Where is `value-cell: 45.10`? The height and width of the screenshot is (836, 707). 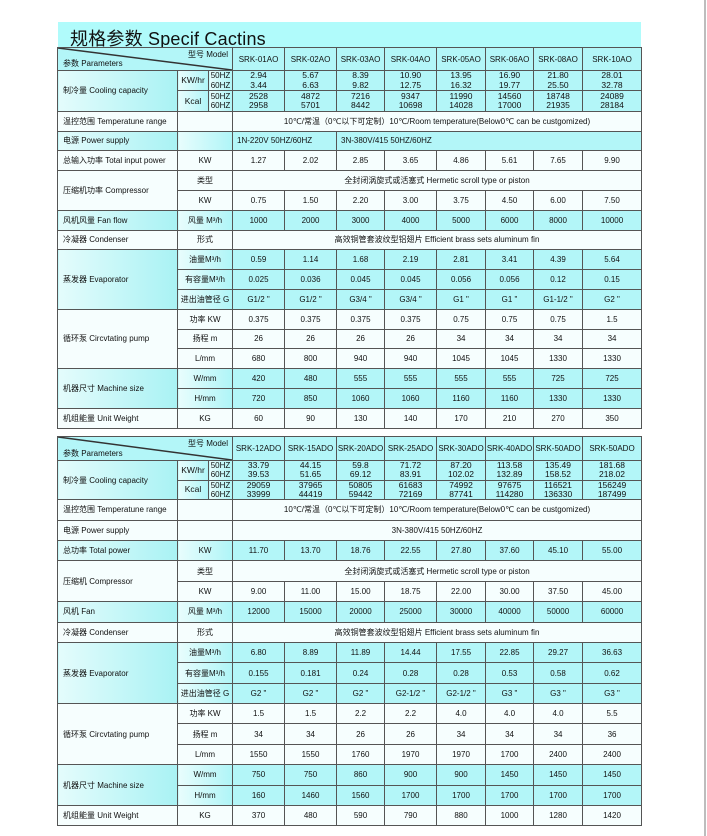
value-cell: 45.10 is located at coordinates (558, 550).